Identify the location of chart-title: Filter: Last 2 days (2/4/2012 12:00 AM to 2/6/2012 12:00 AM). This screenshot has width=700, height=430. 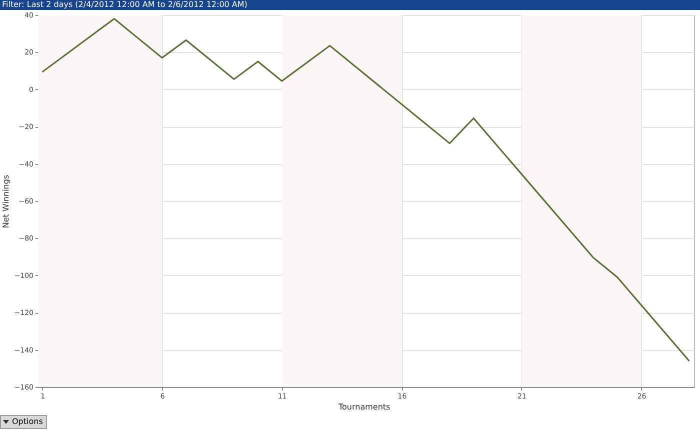
(350, 5).